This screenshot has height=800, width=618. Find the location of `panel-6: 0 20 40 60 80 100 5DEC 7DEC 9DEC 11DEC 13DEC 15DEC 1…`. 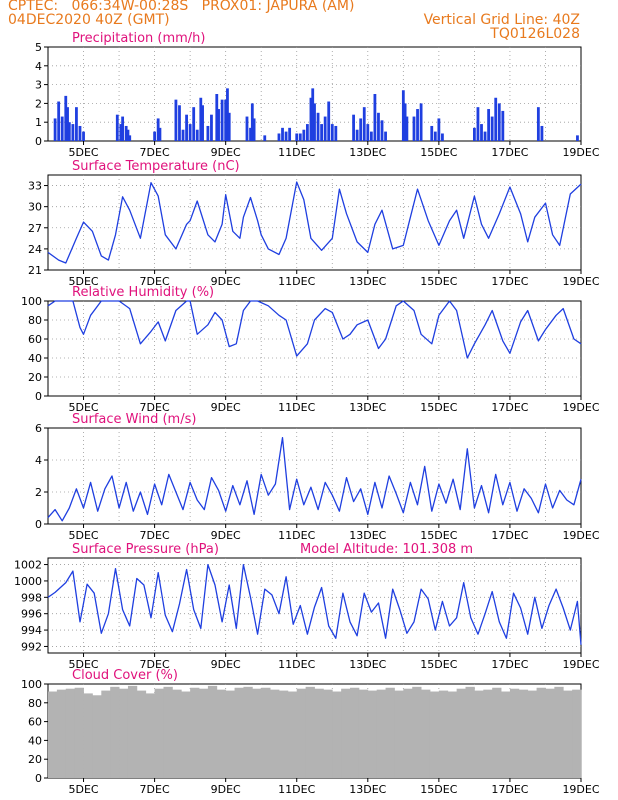

panel-6: 0 20 40 60 80 100 5DEC 7DEC 9DEC 11DEC 13DEC 15DEC 1… is located at coordinates (310, 732).